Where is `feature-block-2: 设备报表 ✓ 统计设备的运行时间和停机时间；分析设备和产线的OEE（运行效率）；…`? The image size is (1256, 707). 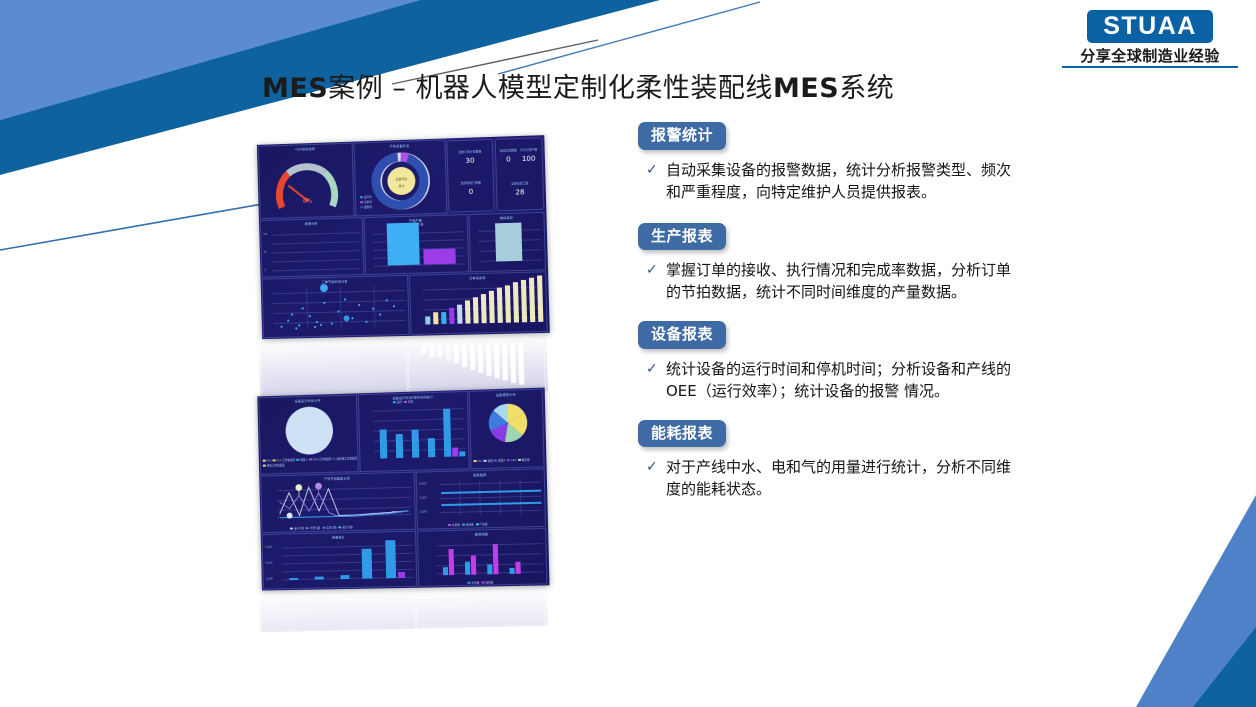 feature-block-2: 设备报表 ✓ 统计设备的运行时间和停机时间；分析设备和产线的OEE（运行效率）；… is located at coordinates (828, 361).